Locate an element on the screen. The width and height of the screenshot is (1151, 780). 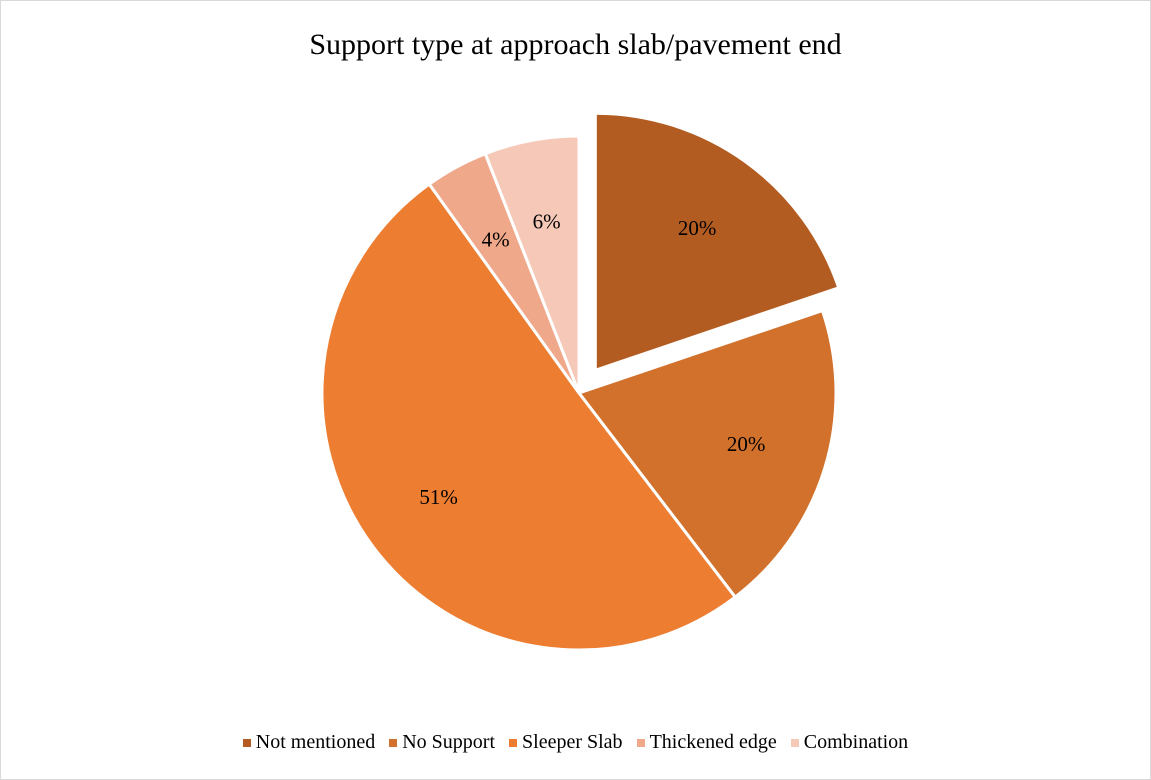
legend-item-sleeper-slab: Sleeper Slab is located at coordinates (566, 742).